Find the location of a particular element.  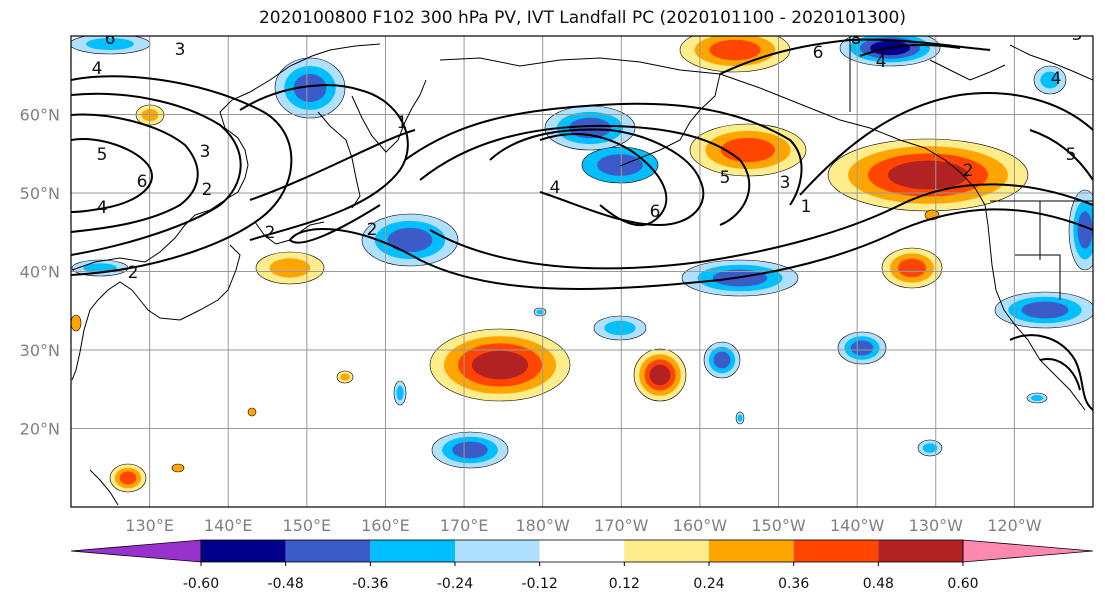

political-borders is located at coordinates (971, 168).